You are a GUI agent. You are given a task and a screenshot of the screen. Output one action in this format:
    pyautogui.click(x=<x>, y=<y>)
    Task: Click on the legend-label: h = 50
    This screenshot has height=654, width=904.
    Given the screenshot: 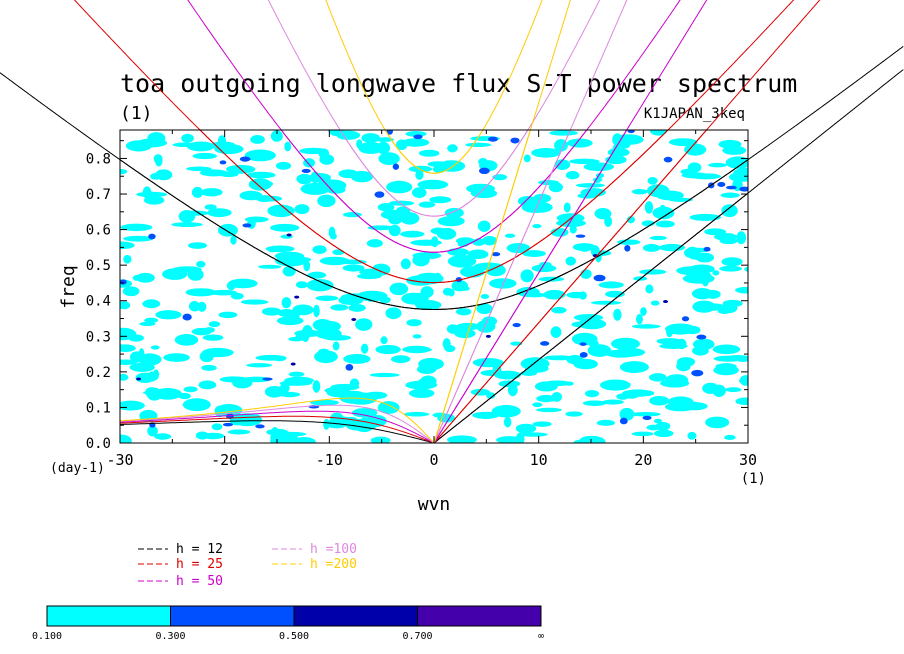 What is the action you would take?
    pyautogui.click(x=199, y=581)
    